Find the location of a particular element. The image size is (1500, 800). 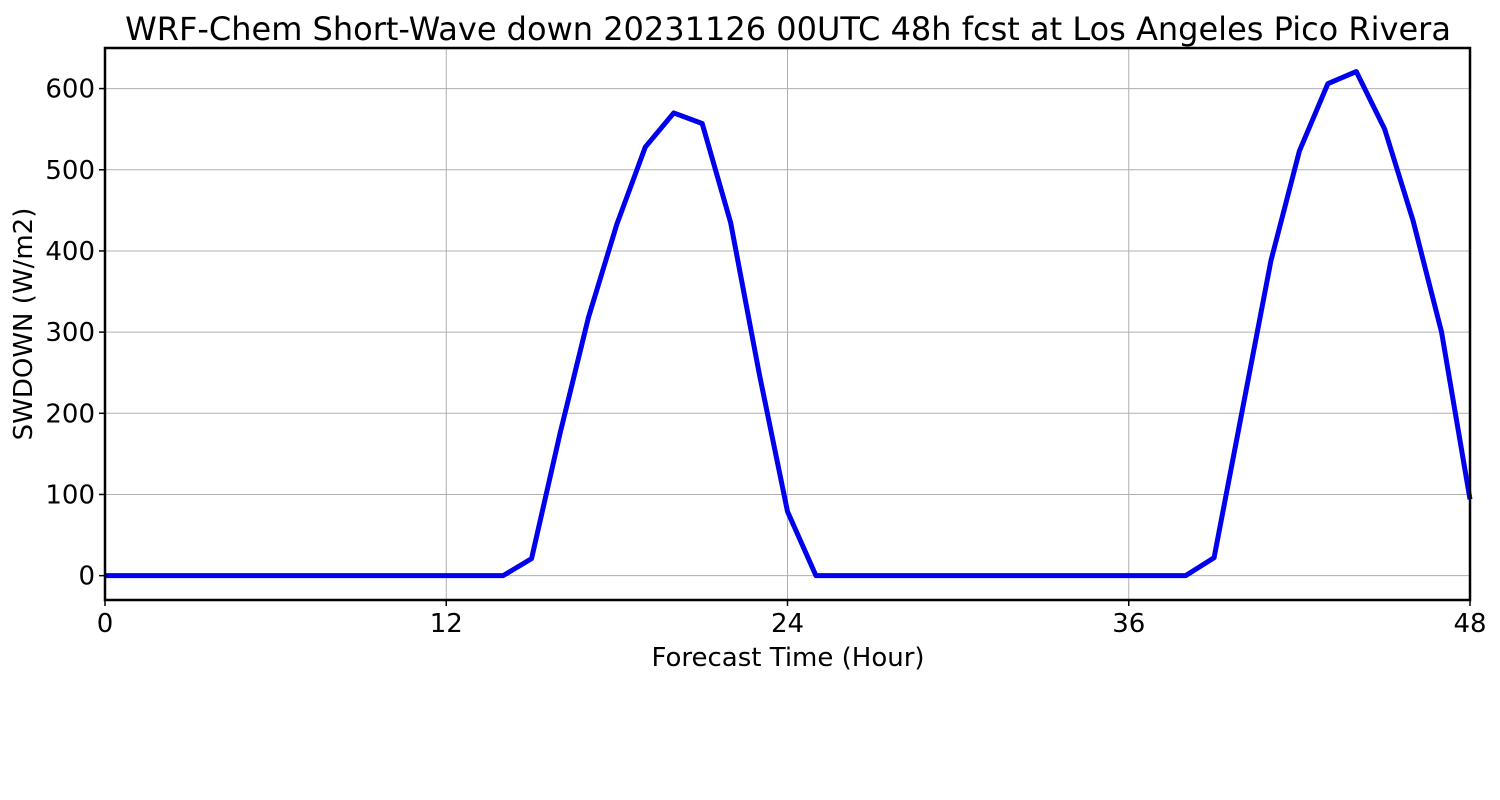

y-axis: 0 100 200 300 400 500 600 is located at coordinates (75, 333).